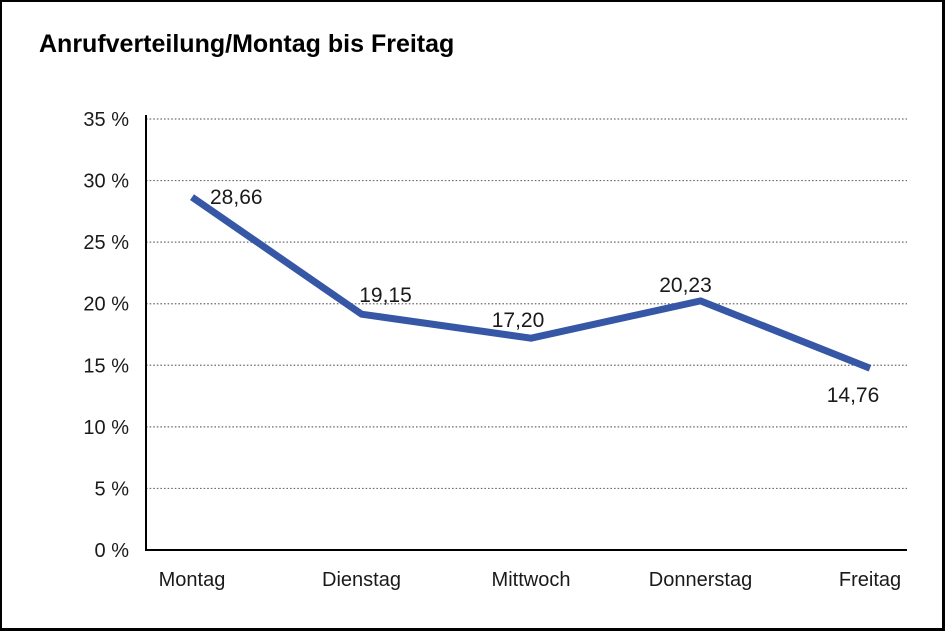  I want to click on x-category-label: Dienstag, so click(361, 580).